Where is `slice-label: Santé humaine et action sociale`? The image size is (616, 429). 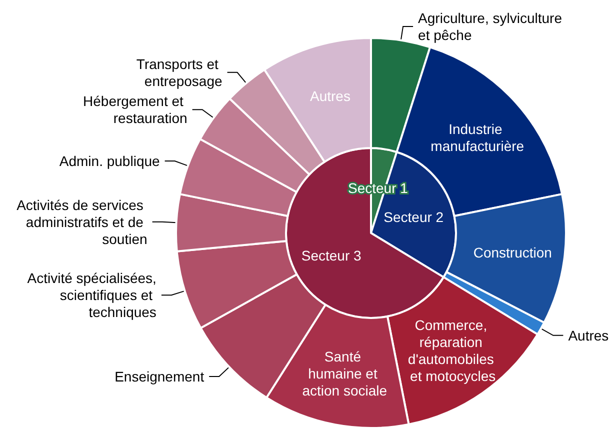
slice-label: Santé humaine et action sociale is located at coordinates (345, 373).